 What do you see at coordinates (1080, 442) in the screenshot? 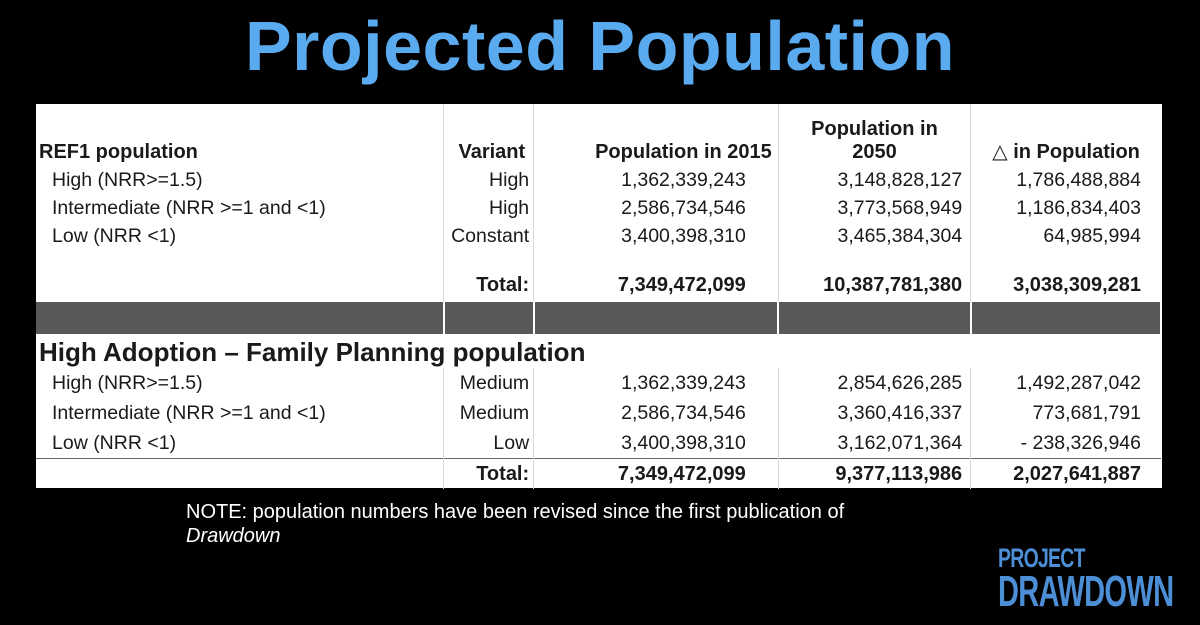
I see `row-delta: - 238,326,946` at bounding box center [1080, 442].